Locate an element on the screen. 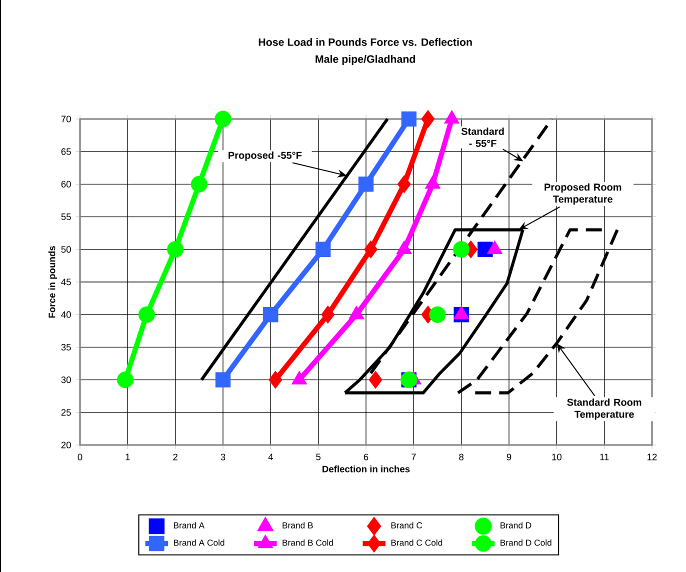 This screenshot has height=572, width=686. chart-subtitle: Male pipe/Gladhand is located at coordinates (366, 60).